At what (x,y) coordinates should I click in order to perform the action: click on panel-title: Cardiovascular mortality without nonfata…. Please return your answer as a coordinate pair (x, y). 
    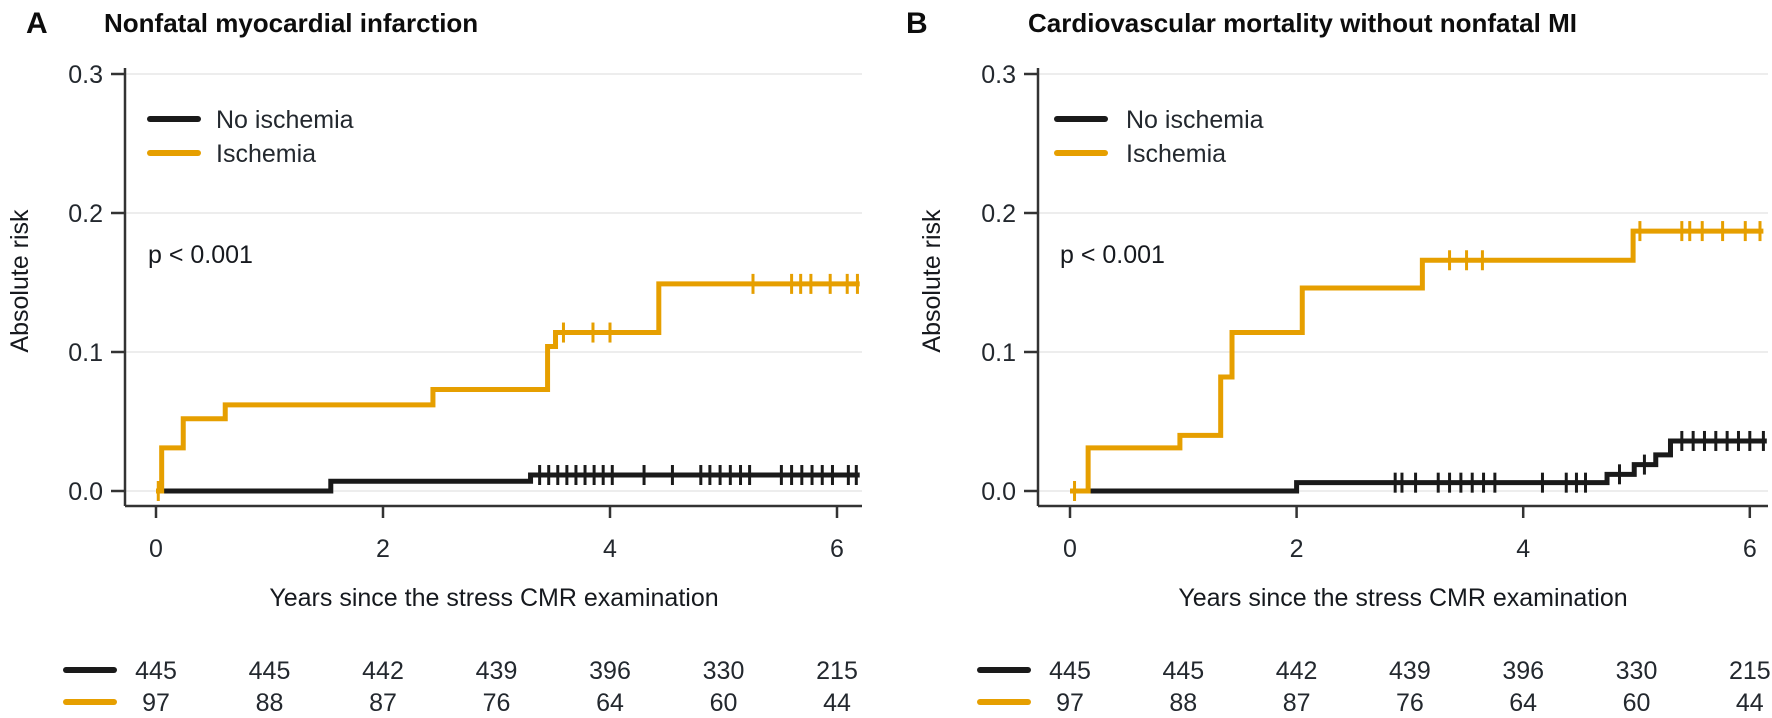
    Looking at the image, I should click on (1302, 23).